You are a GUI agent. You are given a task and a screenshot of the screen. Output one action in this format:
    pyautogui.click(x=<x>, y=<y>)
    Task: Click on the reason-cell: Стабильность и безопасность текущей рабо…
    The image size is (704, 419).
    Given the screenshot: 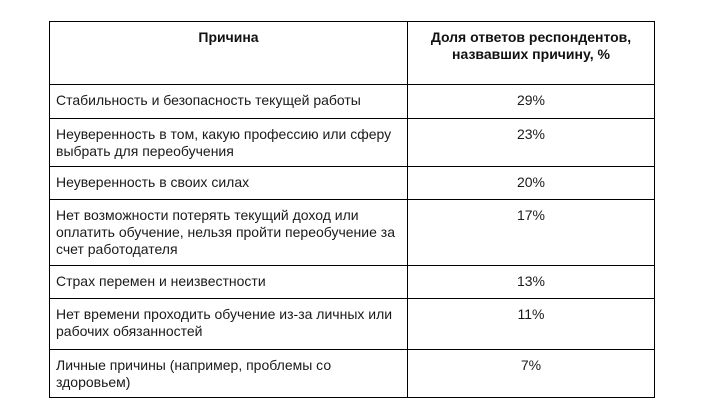 What is the action you would take?
    pyautogui.click(x=228, y=101)
    